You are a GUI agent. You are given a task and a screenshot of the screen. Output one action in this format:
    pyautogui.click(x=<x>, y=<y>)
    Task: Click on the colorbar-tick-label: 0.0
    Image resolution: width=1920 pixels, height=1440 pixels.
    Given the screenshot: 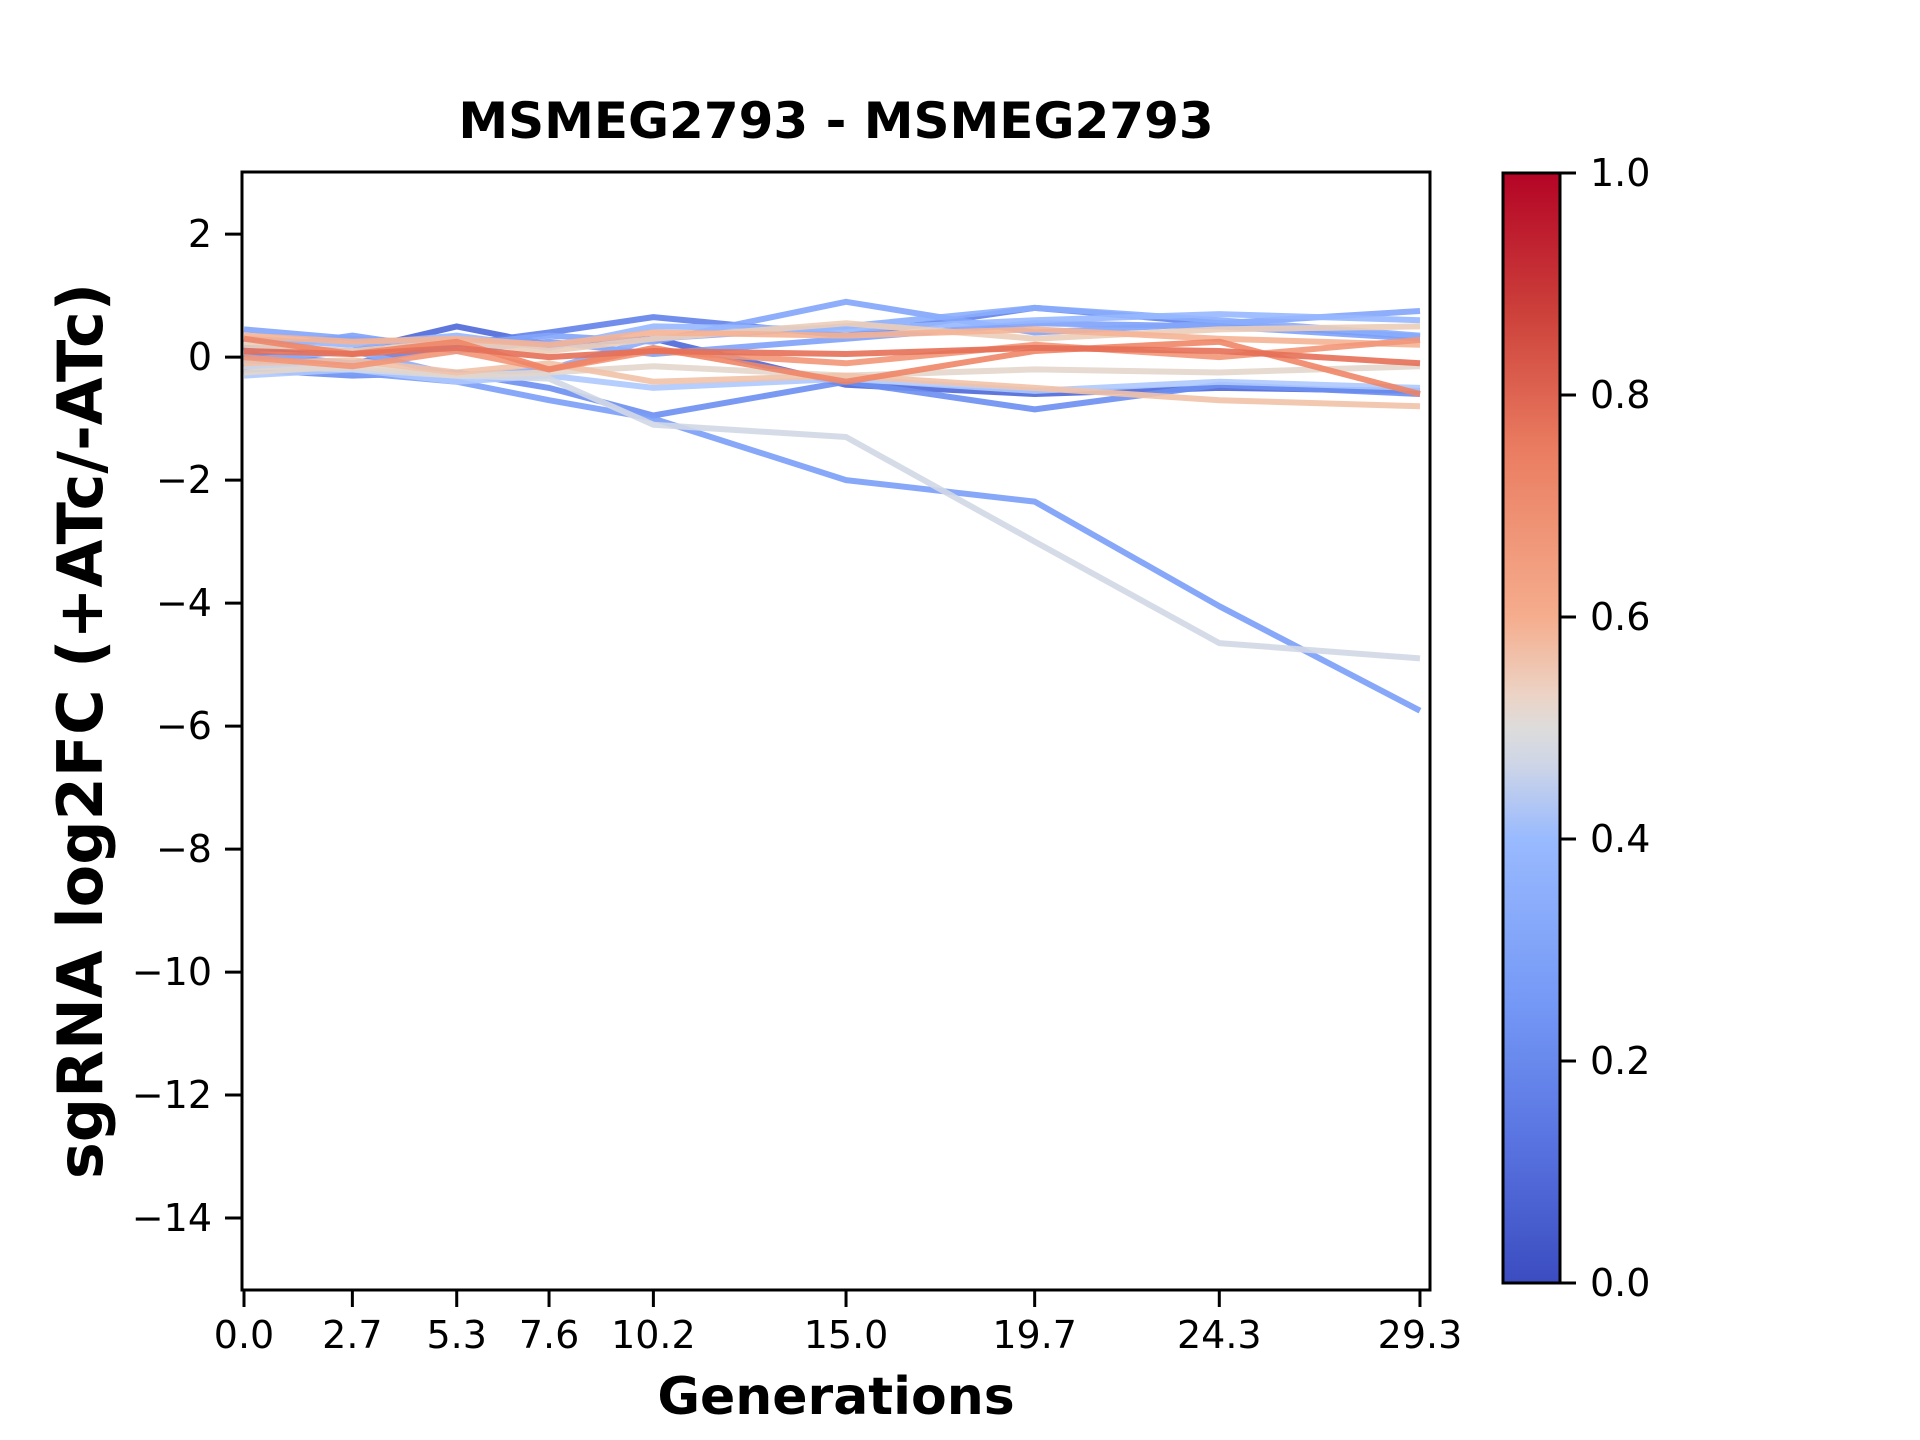 What is the action you would take?
    pyautogui.click(x=1620, y=1283)
    